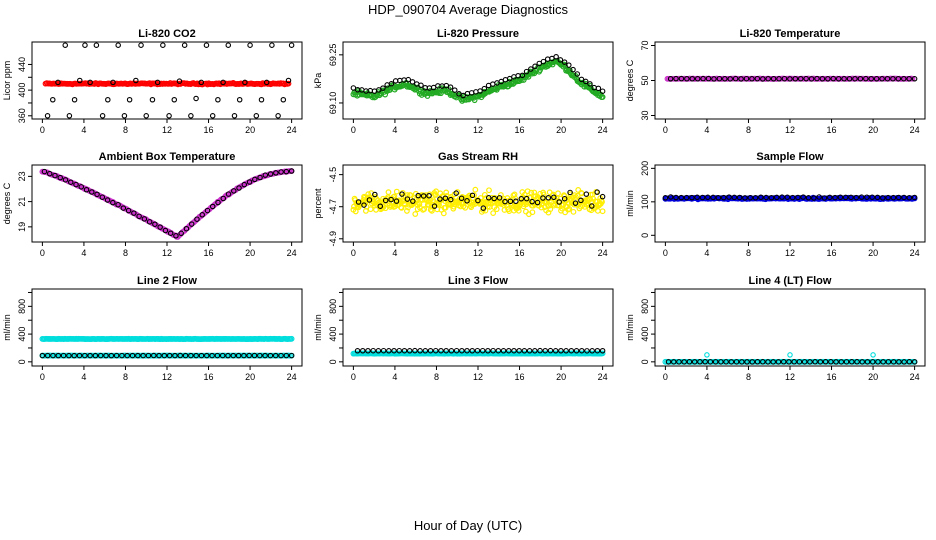 The height and width of the screenshot is (540, 936). Describe the element at coordinates (645, 115) in the screenshot. I see `y-tick-label: 30` at that location.